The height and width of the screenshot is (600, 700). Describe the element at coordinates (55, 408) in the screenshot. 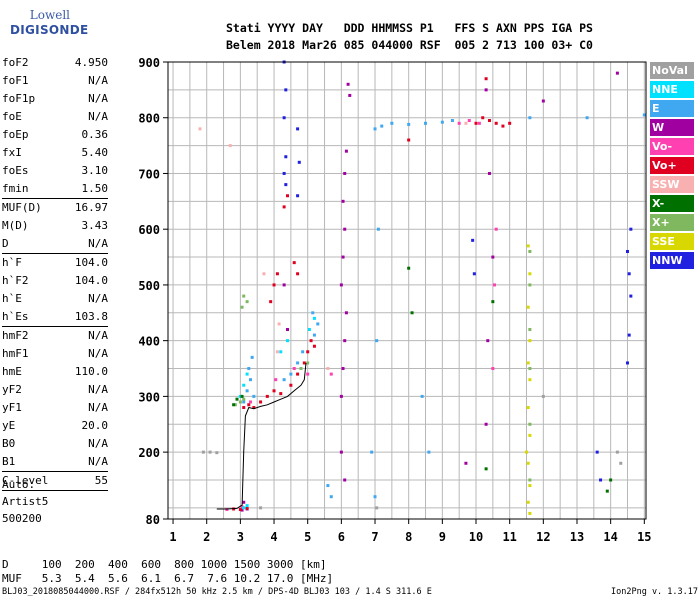

I see `param-row: yF1 N/A` at that location.